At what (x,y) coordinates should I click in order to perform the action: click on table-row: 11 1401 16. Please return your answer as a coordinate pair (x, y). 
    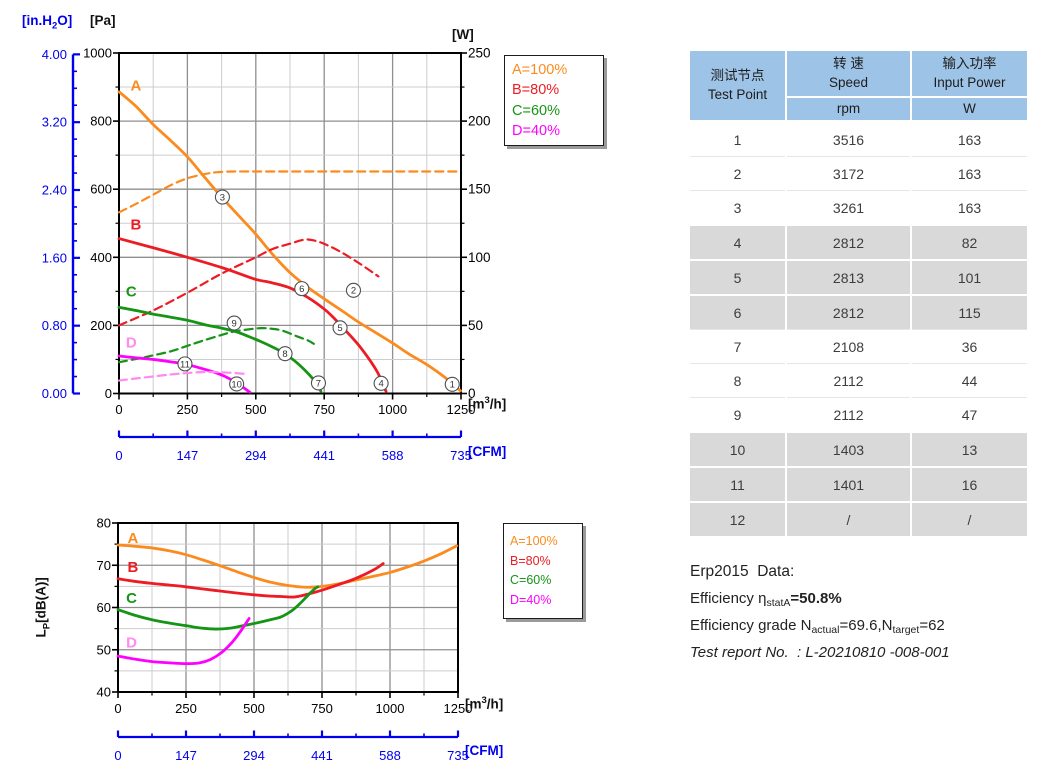
    Looking at the image, I should click on (858, 484).